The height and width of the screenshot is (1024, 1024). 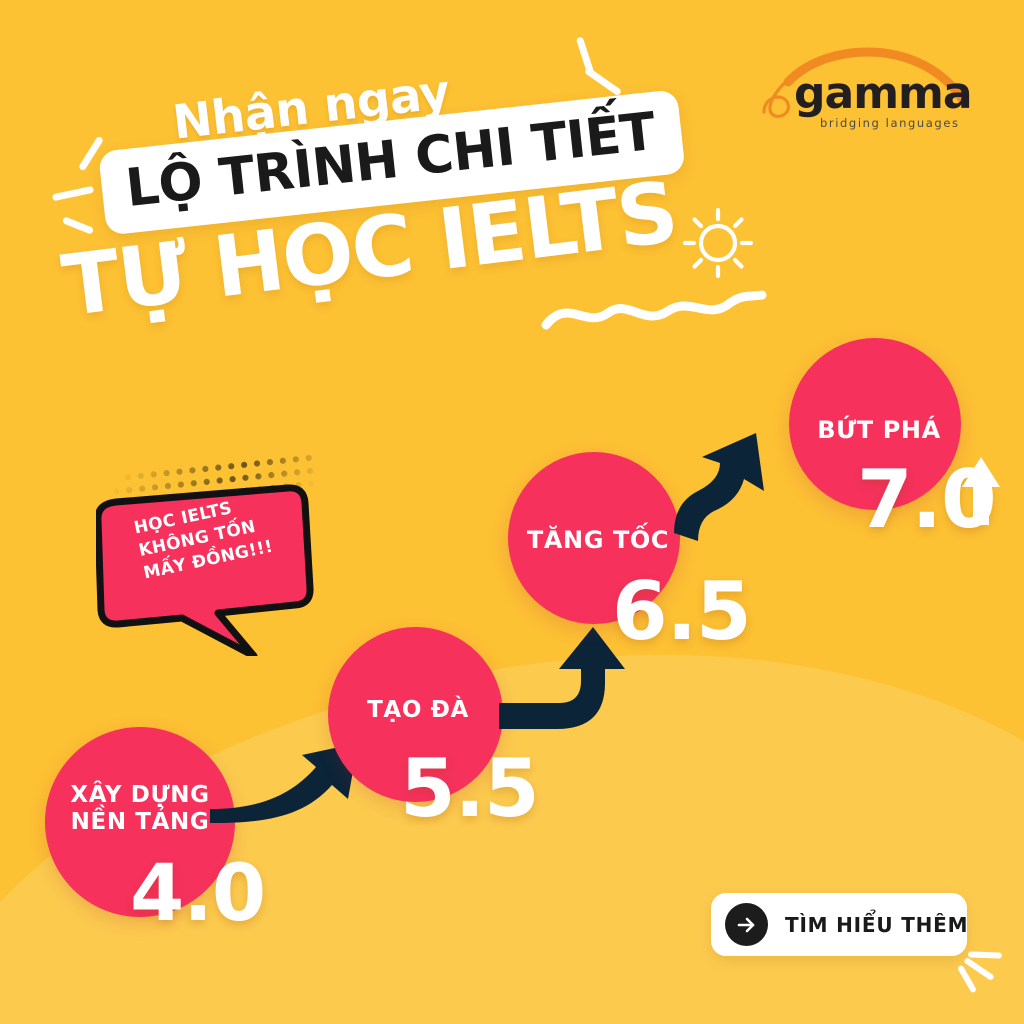 I want to click on step-label-line-1: XÂY DỰNG, so click(x=140, y=795).